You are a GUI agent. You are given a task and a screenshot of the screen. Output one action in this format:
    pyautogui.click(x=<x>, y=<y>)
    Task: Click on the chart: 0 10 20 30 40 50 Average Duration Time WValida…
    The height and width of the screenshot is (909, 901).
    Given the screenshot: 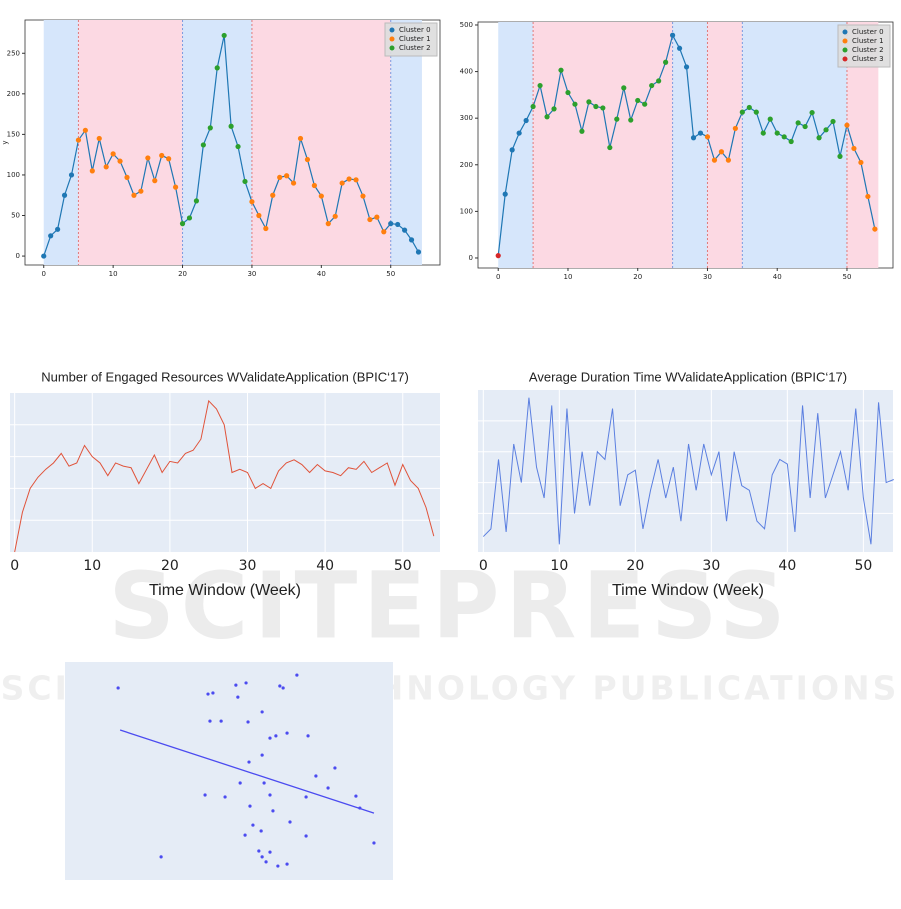 What is the action you would take?
    pyautogui.click(x=686, y=484)
    